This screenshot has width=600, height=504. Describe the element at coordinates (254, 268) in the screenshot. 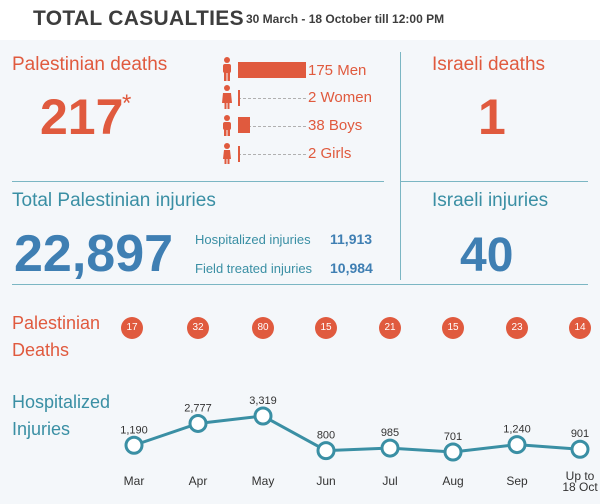

I see `field-treated-injuries-label: Field treated injuries` at that location.